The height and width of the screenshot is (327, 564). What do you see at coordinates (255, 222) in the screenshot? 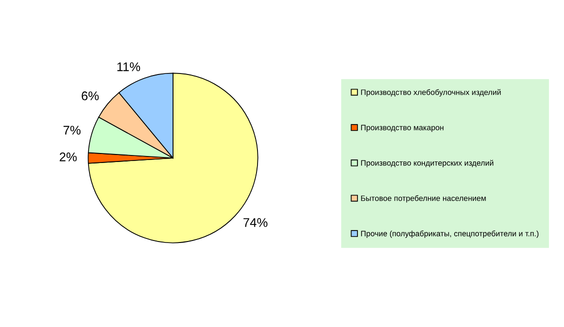
I see `data-label: 74%` at bounding box center [255, 222].